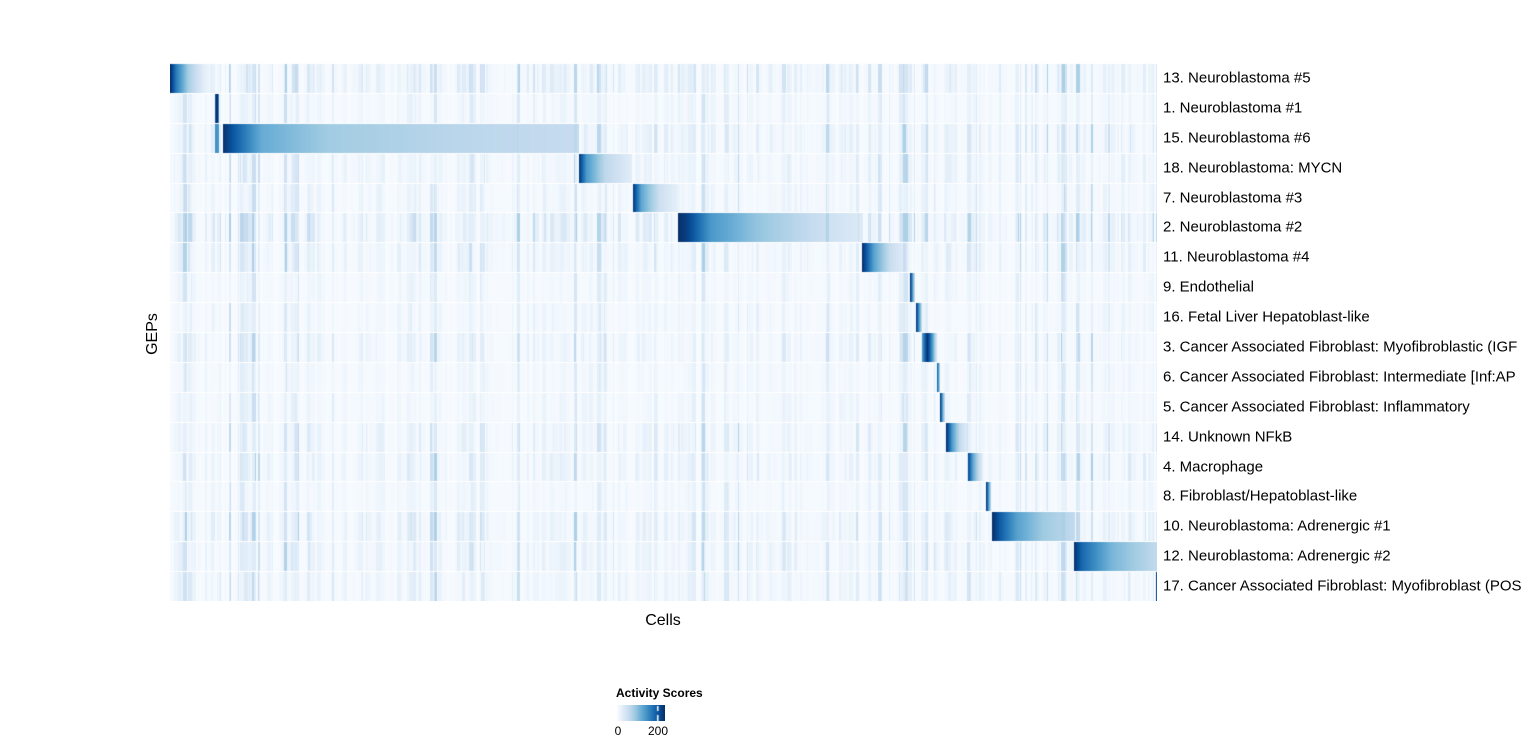 The image size is (1540, 743). What do you see at coordinates (1237, 78) in the screenshot?
I see `row-label: 13. Neuroblastoma #5` at bounding box center [1237, 78].